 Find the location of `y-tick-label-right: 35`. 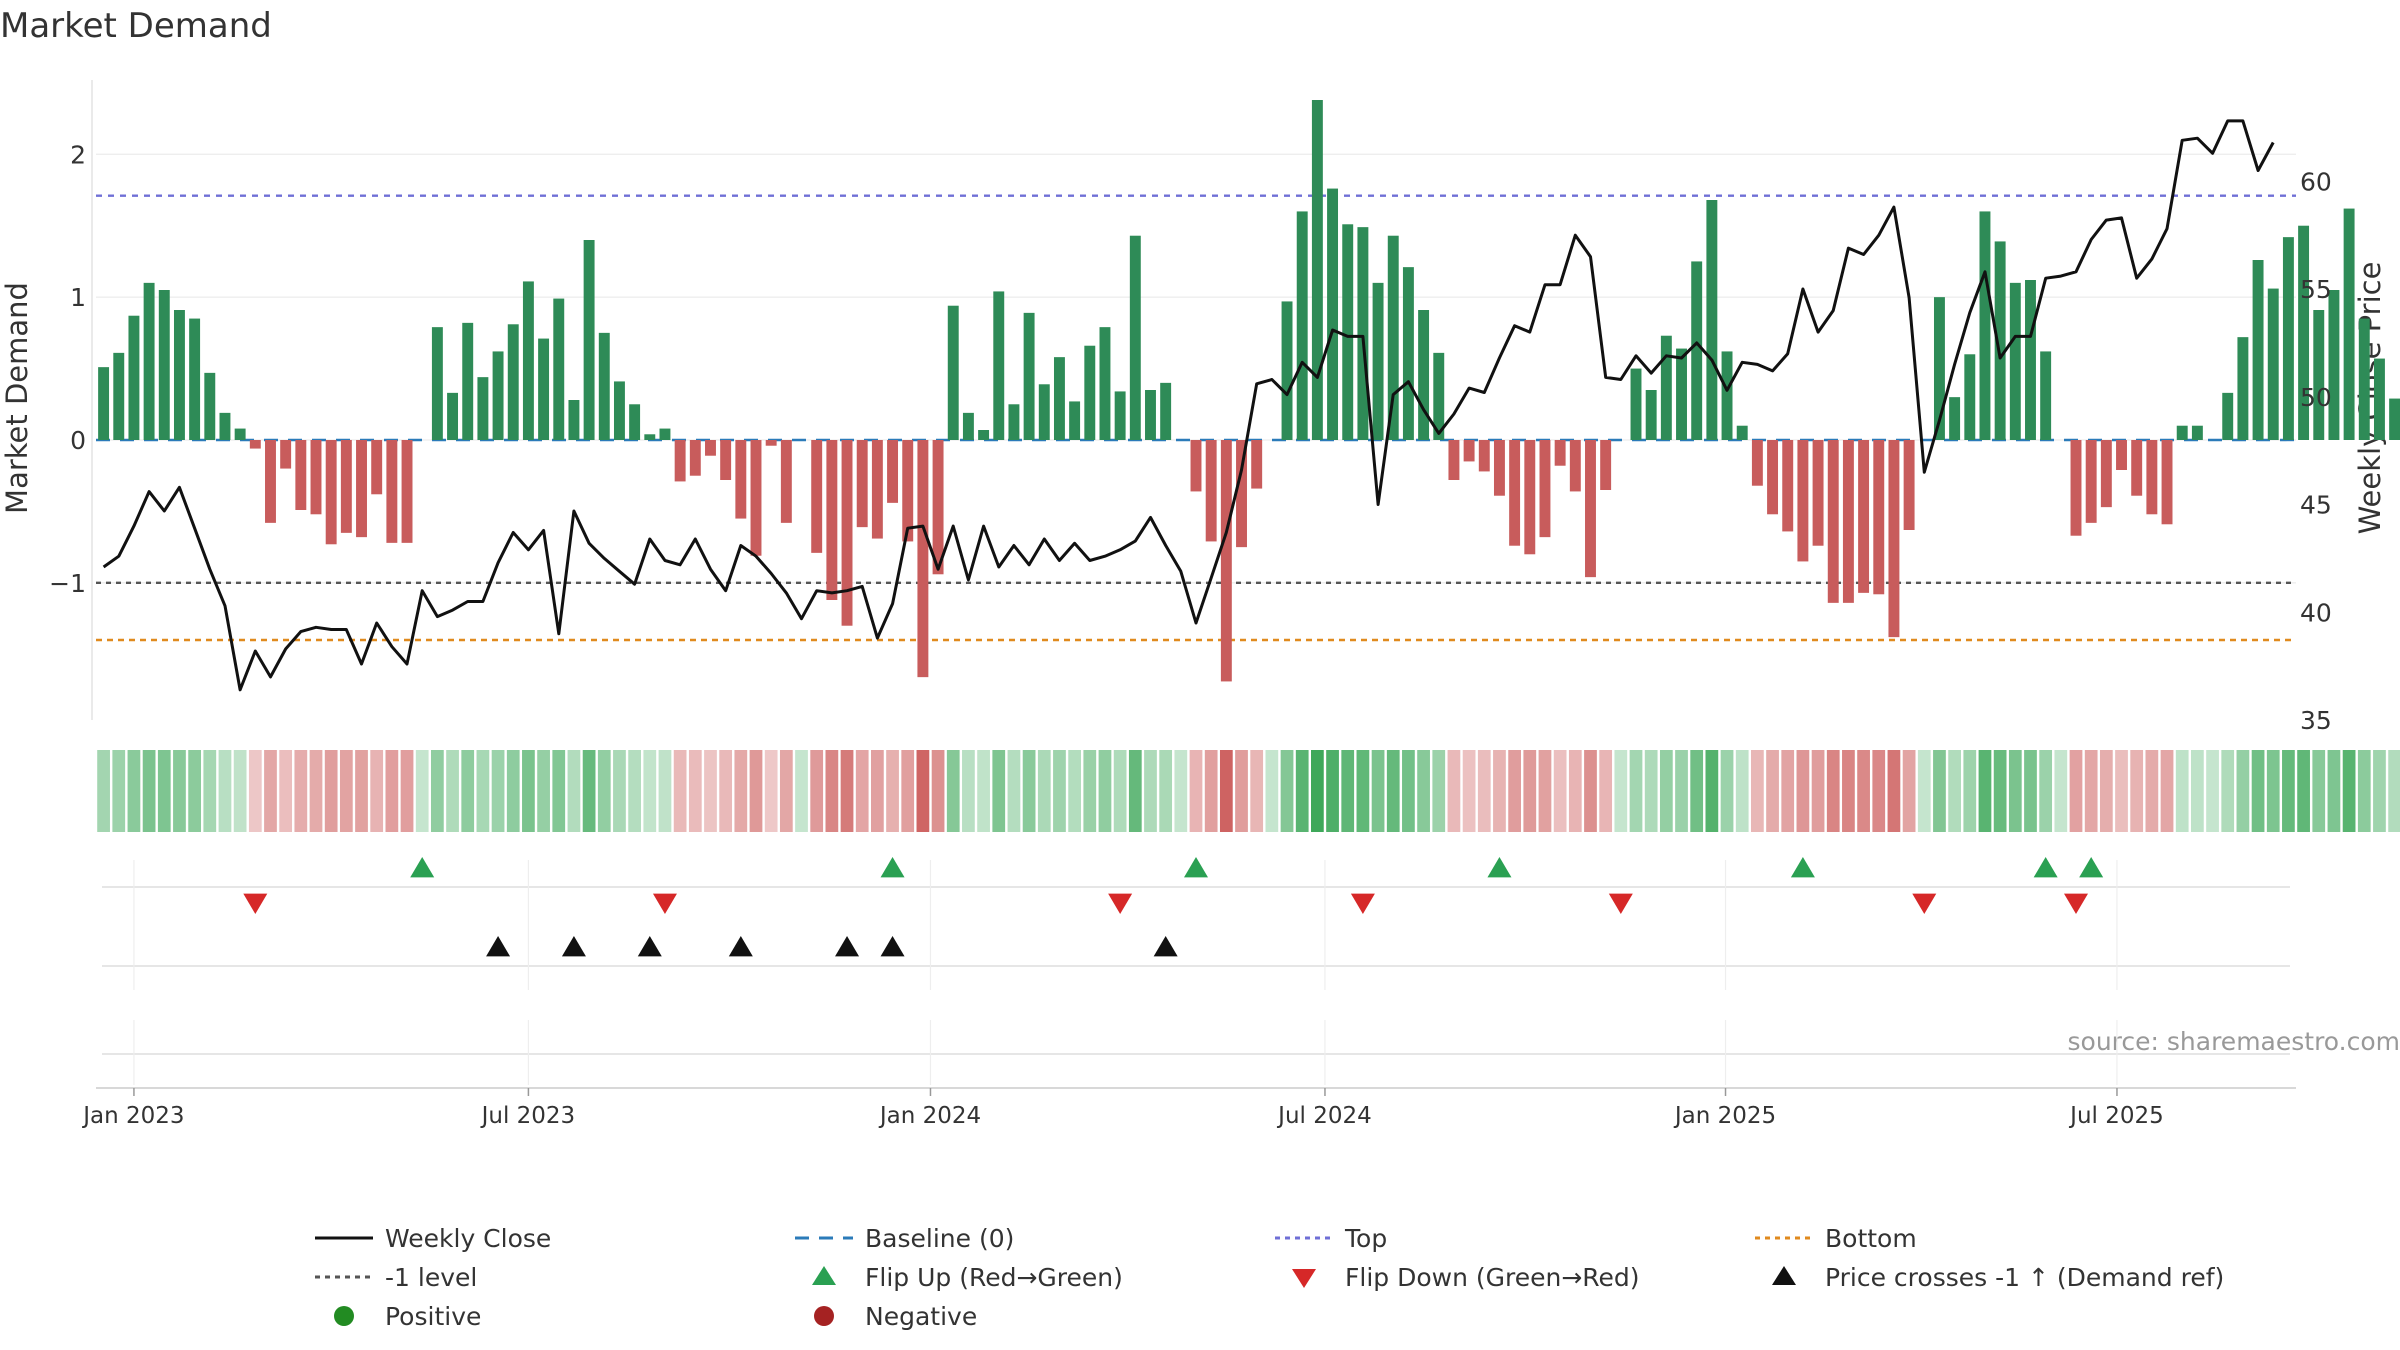

y-tick-label-right: 35 is located at coordinates (2316, 720).